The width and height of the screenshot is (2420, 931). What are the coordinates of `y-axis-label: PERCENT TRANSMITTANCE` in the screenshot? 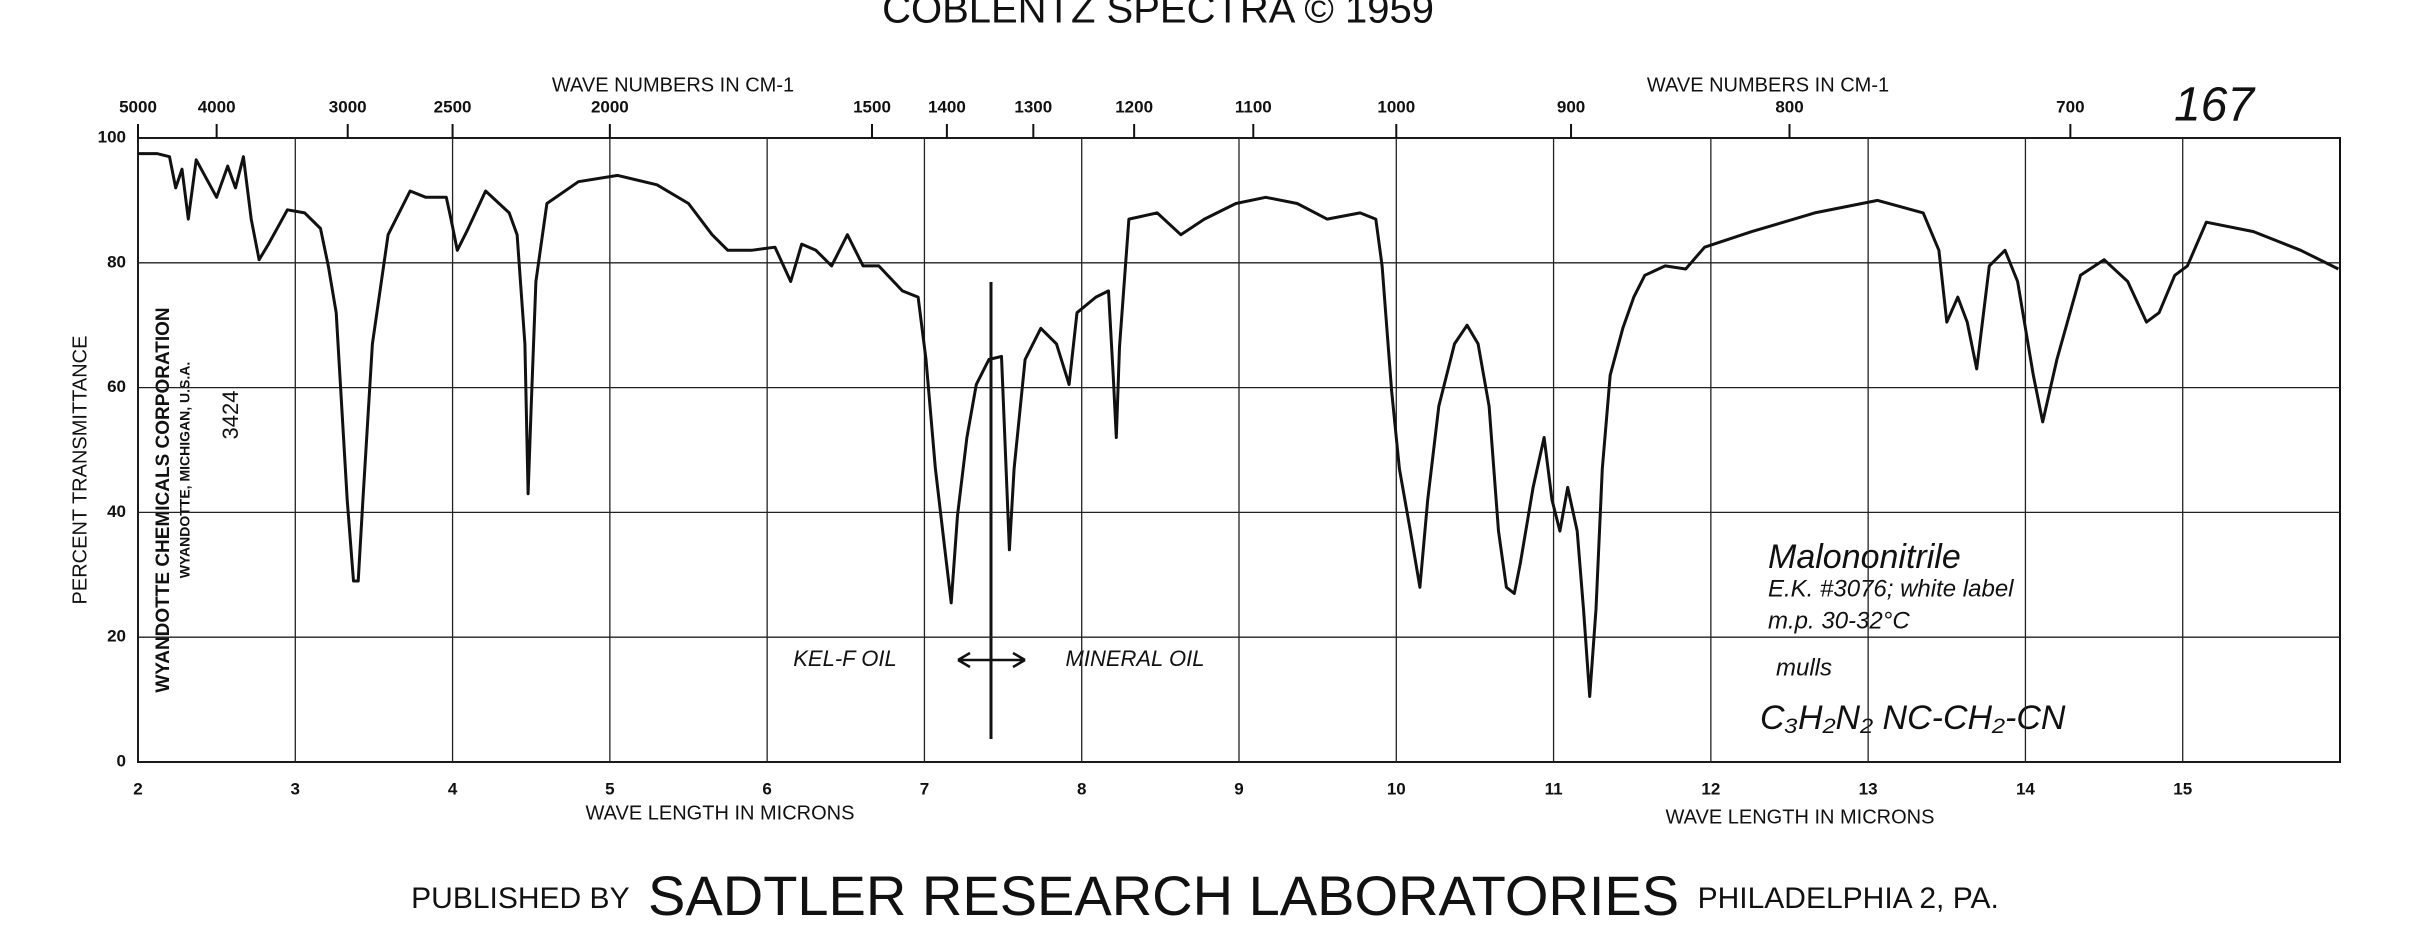 It's located at (80, 470).